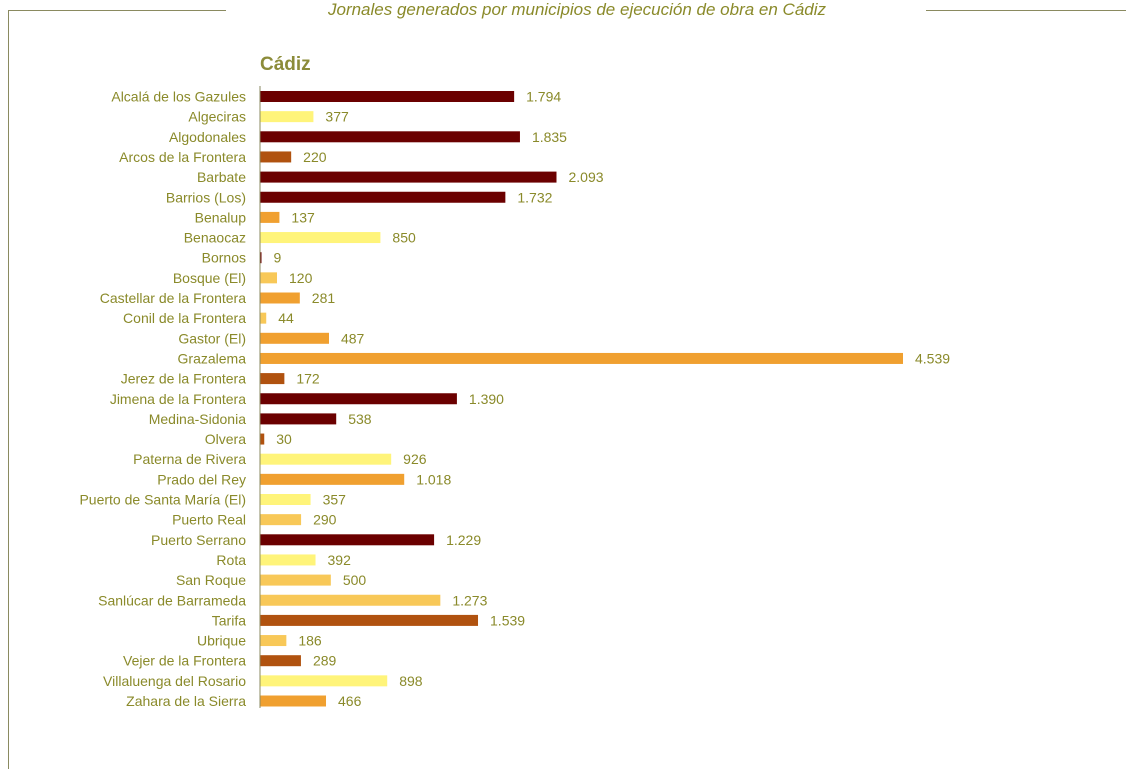 The width and height of the screenshot is (1134, 769). What do you see at coordinates (224, 258) in the screenshot?
I see `category-label: Bornos` at bounding box center [224, 258].